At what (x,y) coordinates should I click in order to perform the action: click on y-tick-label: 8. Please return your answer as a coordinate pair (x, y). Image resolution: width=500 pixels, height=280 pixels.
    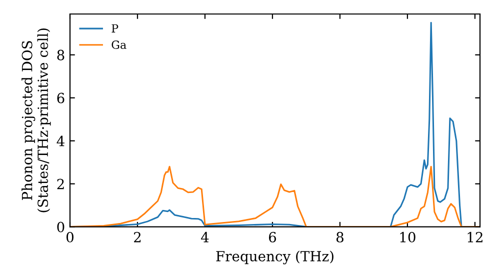
    Looking at the image, I should click on (60, 55).